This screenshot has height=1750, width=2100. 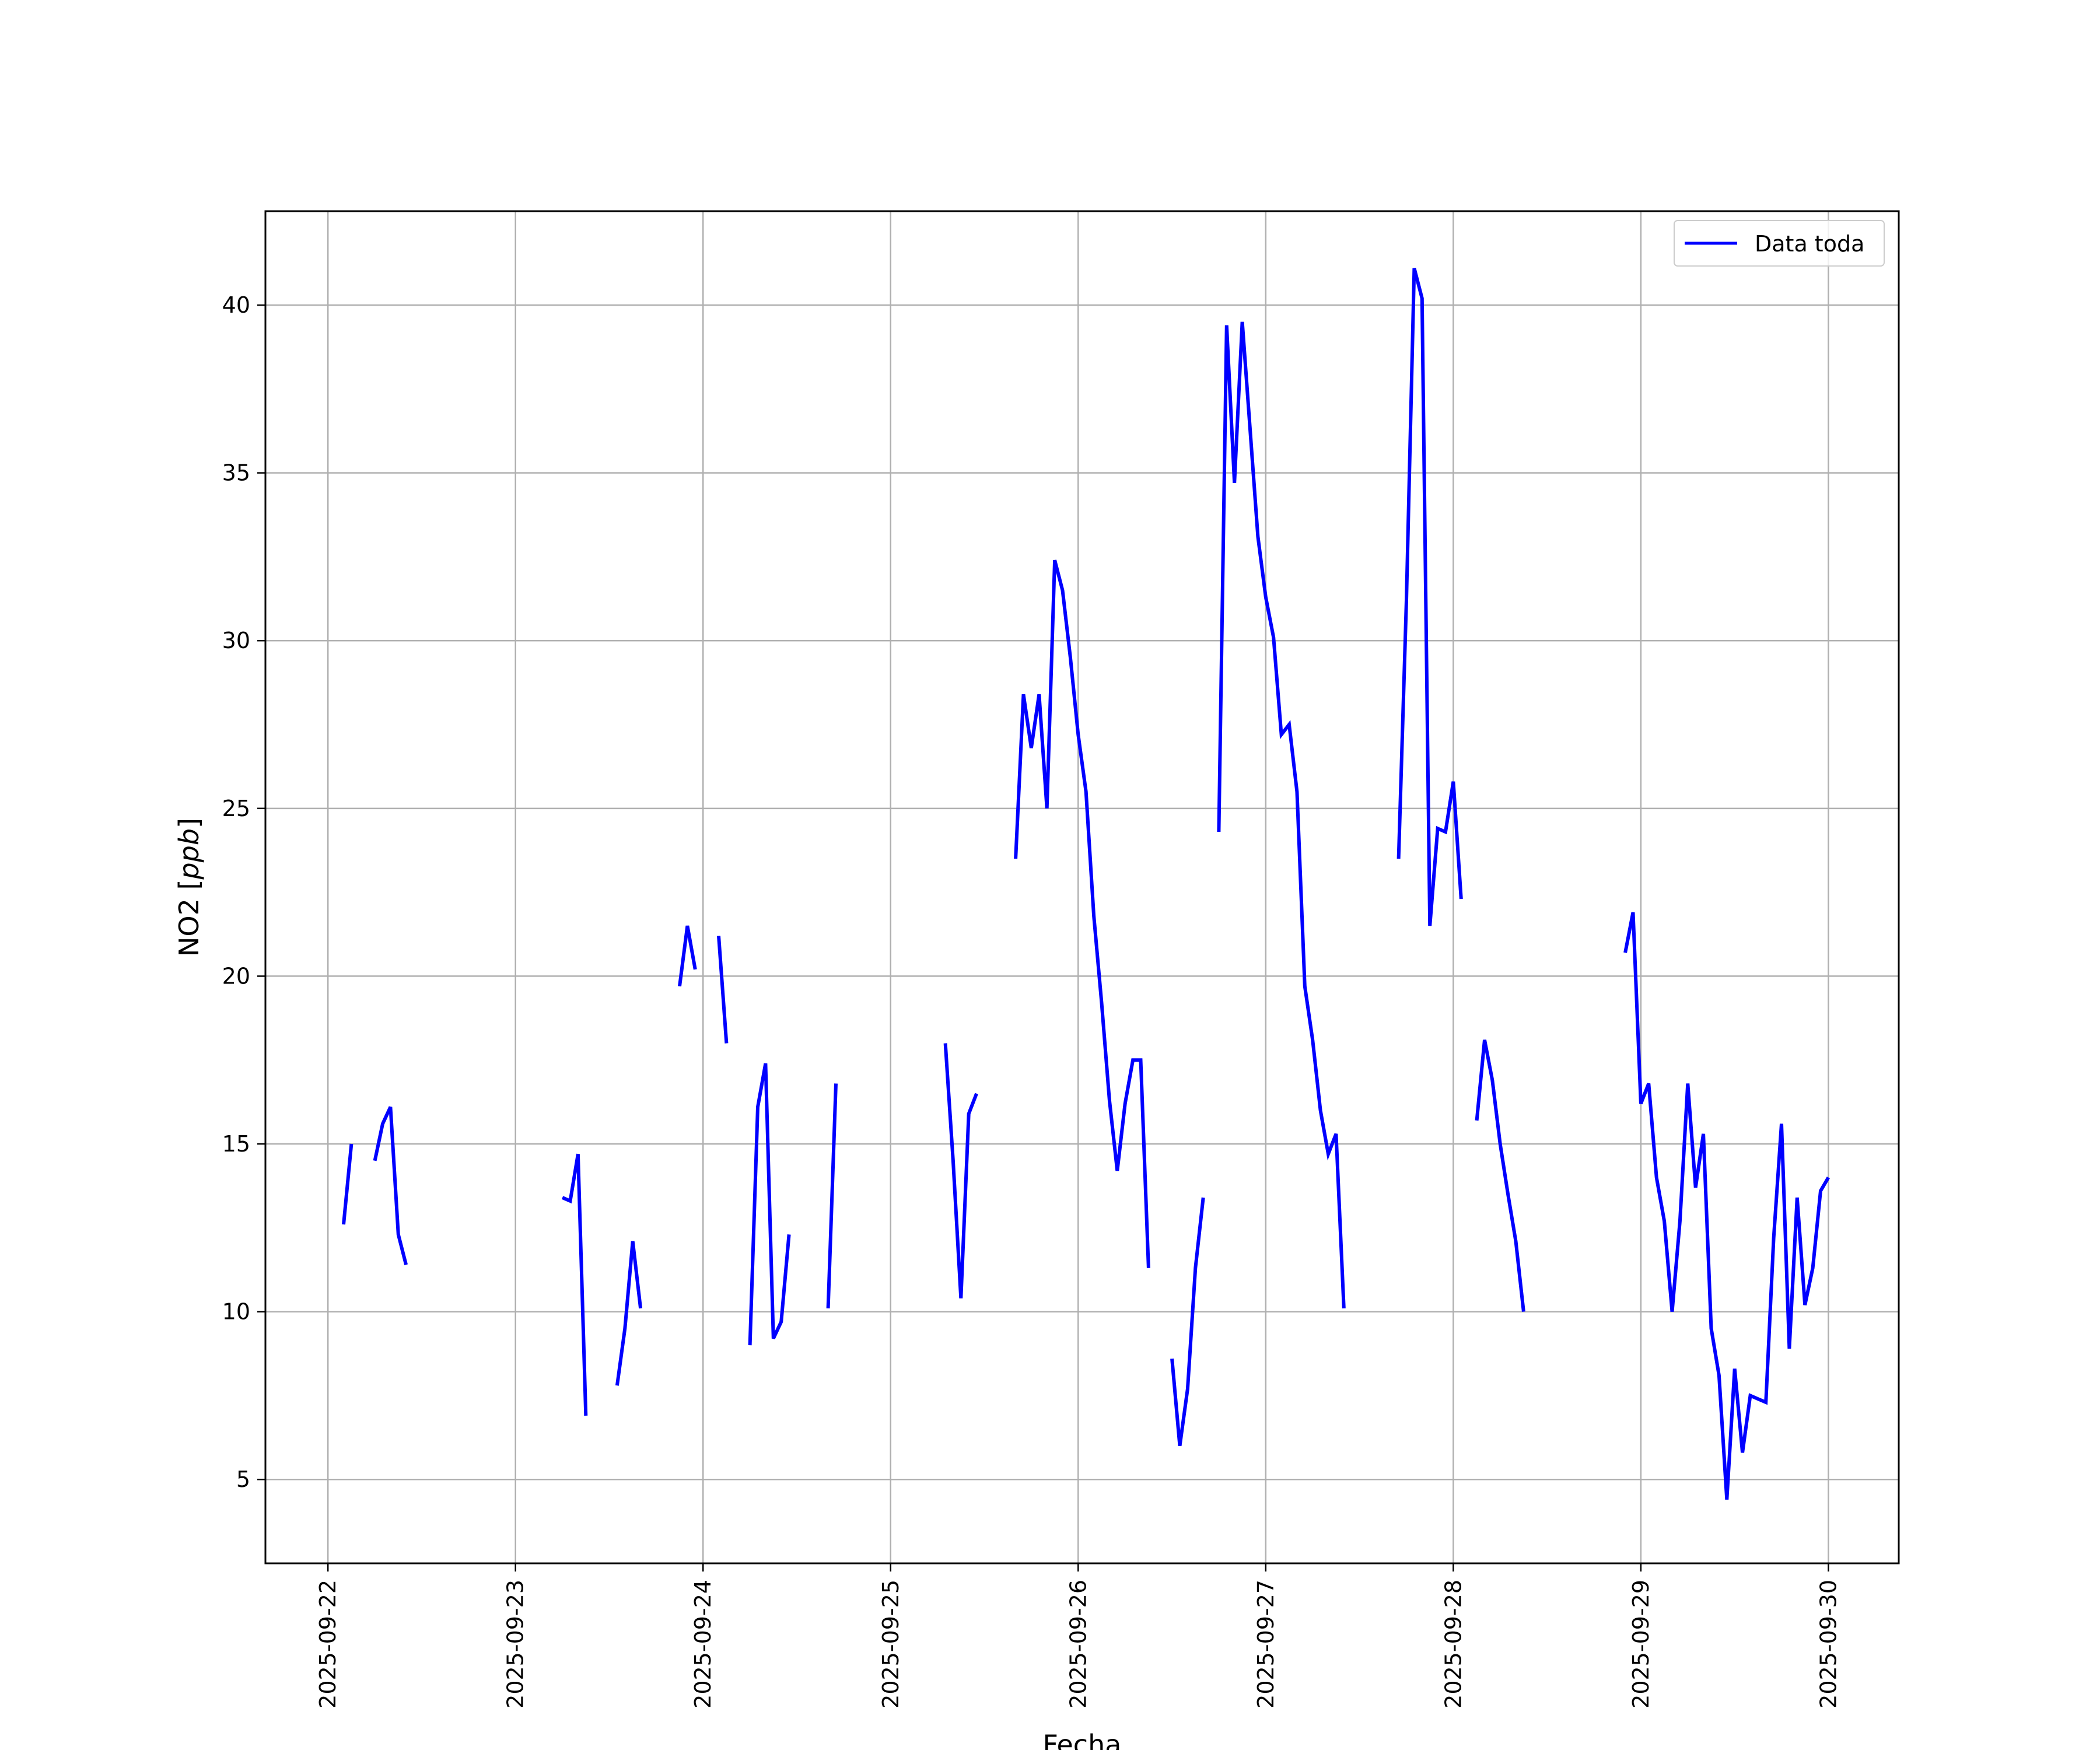 I want to click on x-tick-label: 2025-09-30, so click(x=1828, y=1644).